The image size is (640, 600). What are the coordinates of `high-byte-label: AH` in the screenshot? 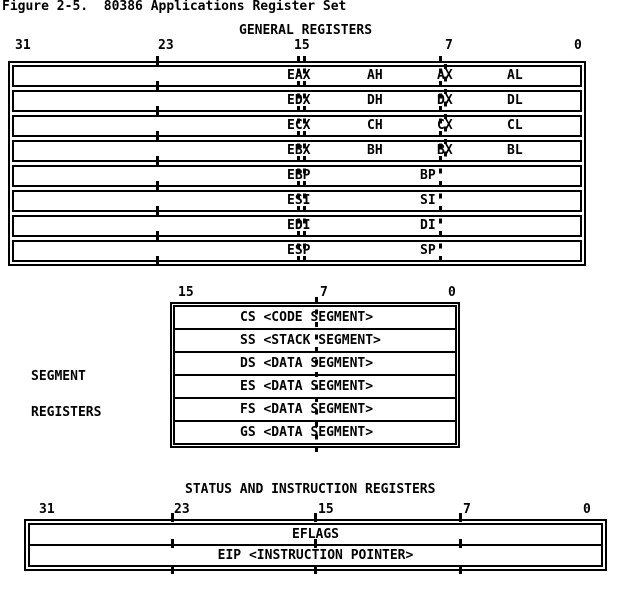 It's located at (375, 75).